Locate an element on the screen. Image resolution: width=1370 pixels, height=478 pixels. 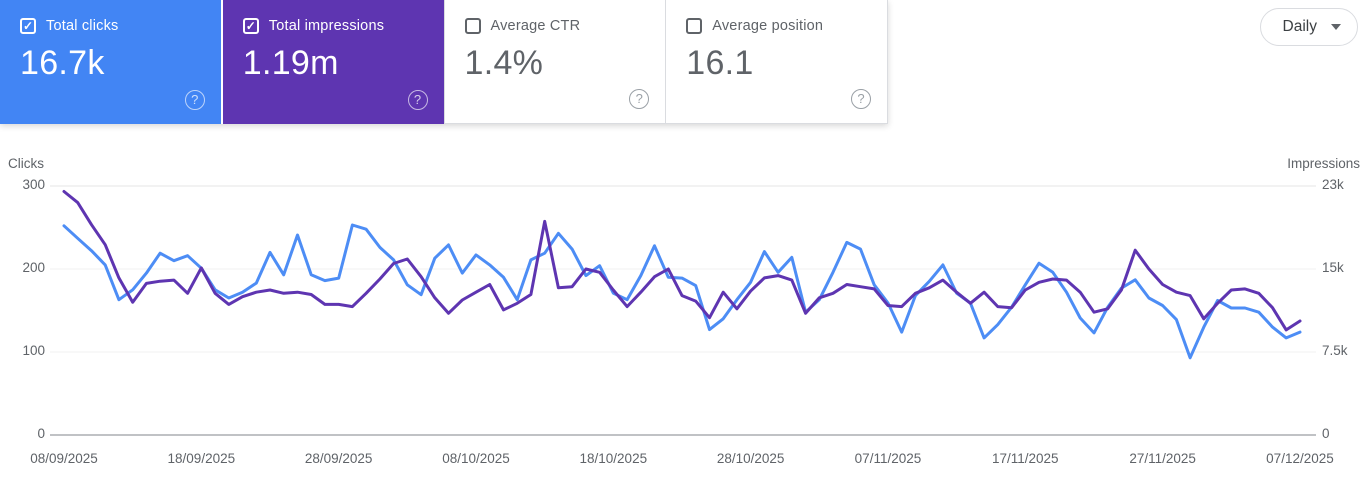
total-clicks-checkbox-icon: ✓ is located at coordinates (28, 26).